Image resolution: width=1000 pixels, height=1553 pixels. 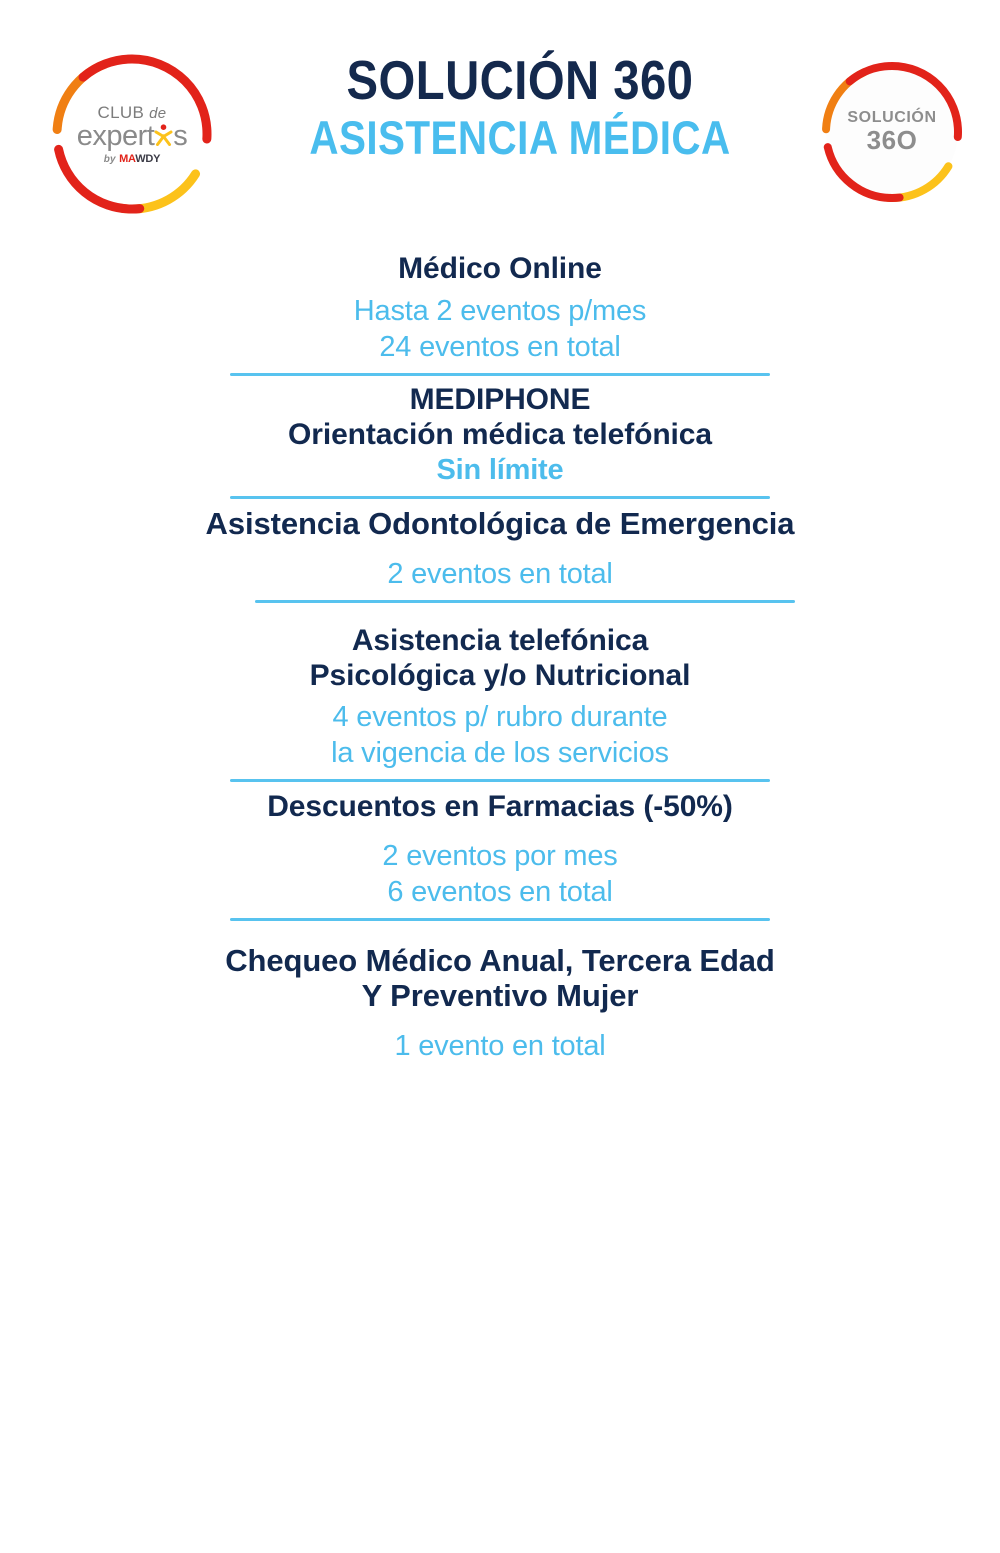 I want to click on benefit-subheading: Y Preventivo Mujer, so click(x=500, y=996).